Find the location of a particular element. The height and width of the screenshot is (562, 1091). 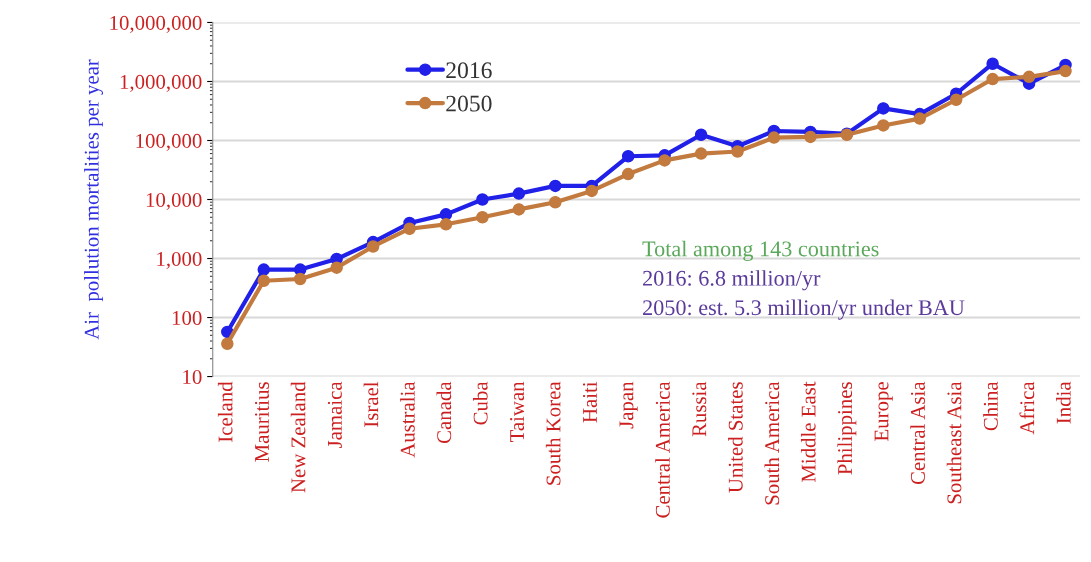

legend-label: 2050 is located at coordinates (469, 103).